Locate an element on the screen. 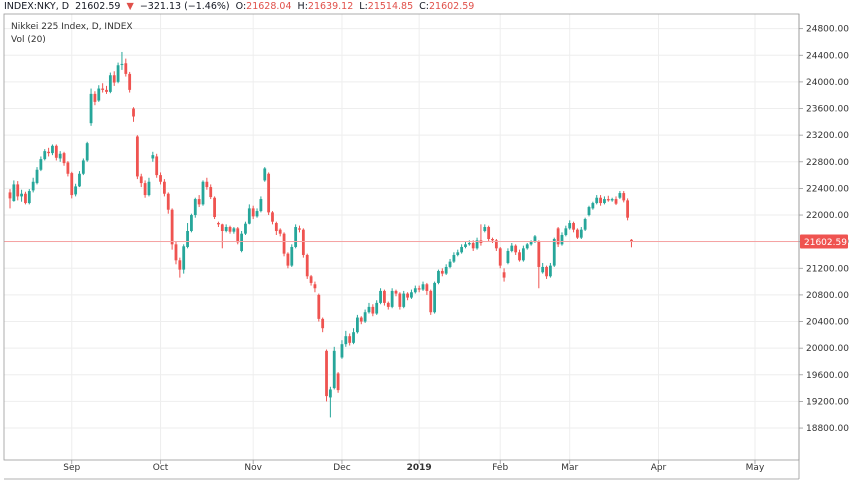 The height and width of the screenshot is (485, 852). series-legend-title: Nikkei 225 Index, D, INDEX is located at coordinates (72, 27).